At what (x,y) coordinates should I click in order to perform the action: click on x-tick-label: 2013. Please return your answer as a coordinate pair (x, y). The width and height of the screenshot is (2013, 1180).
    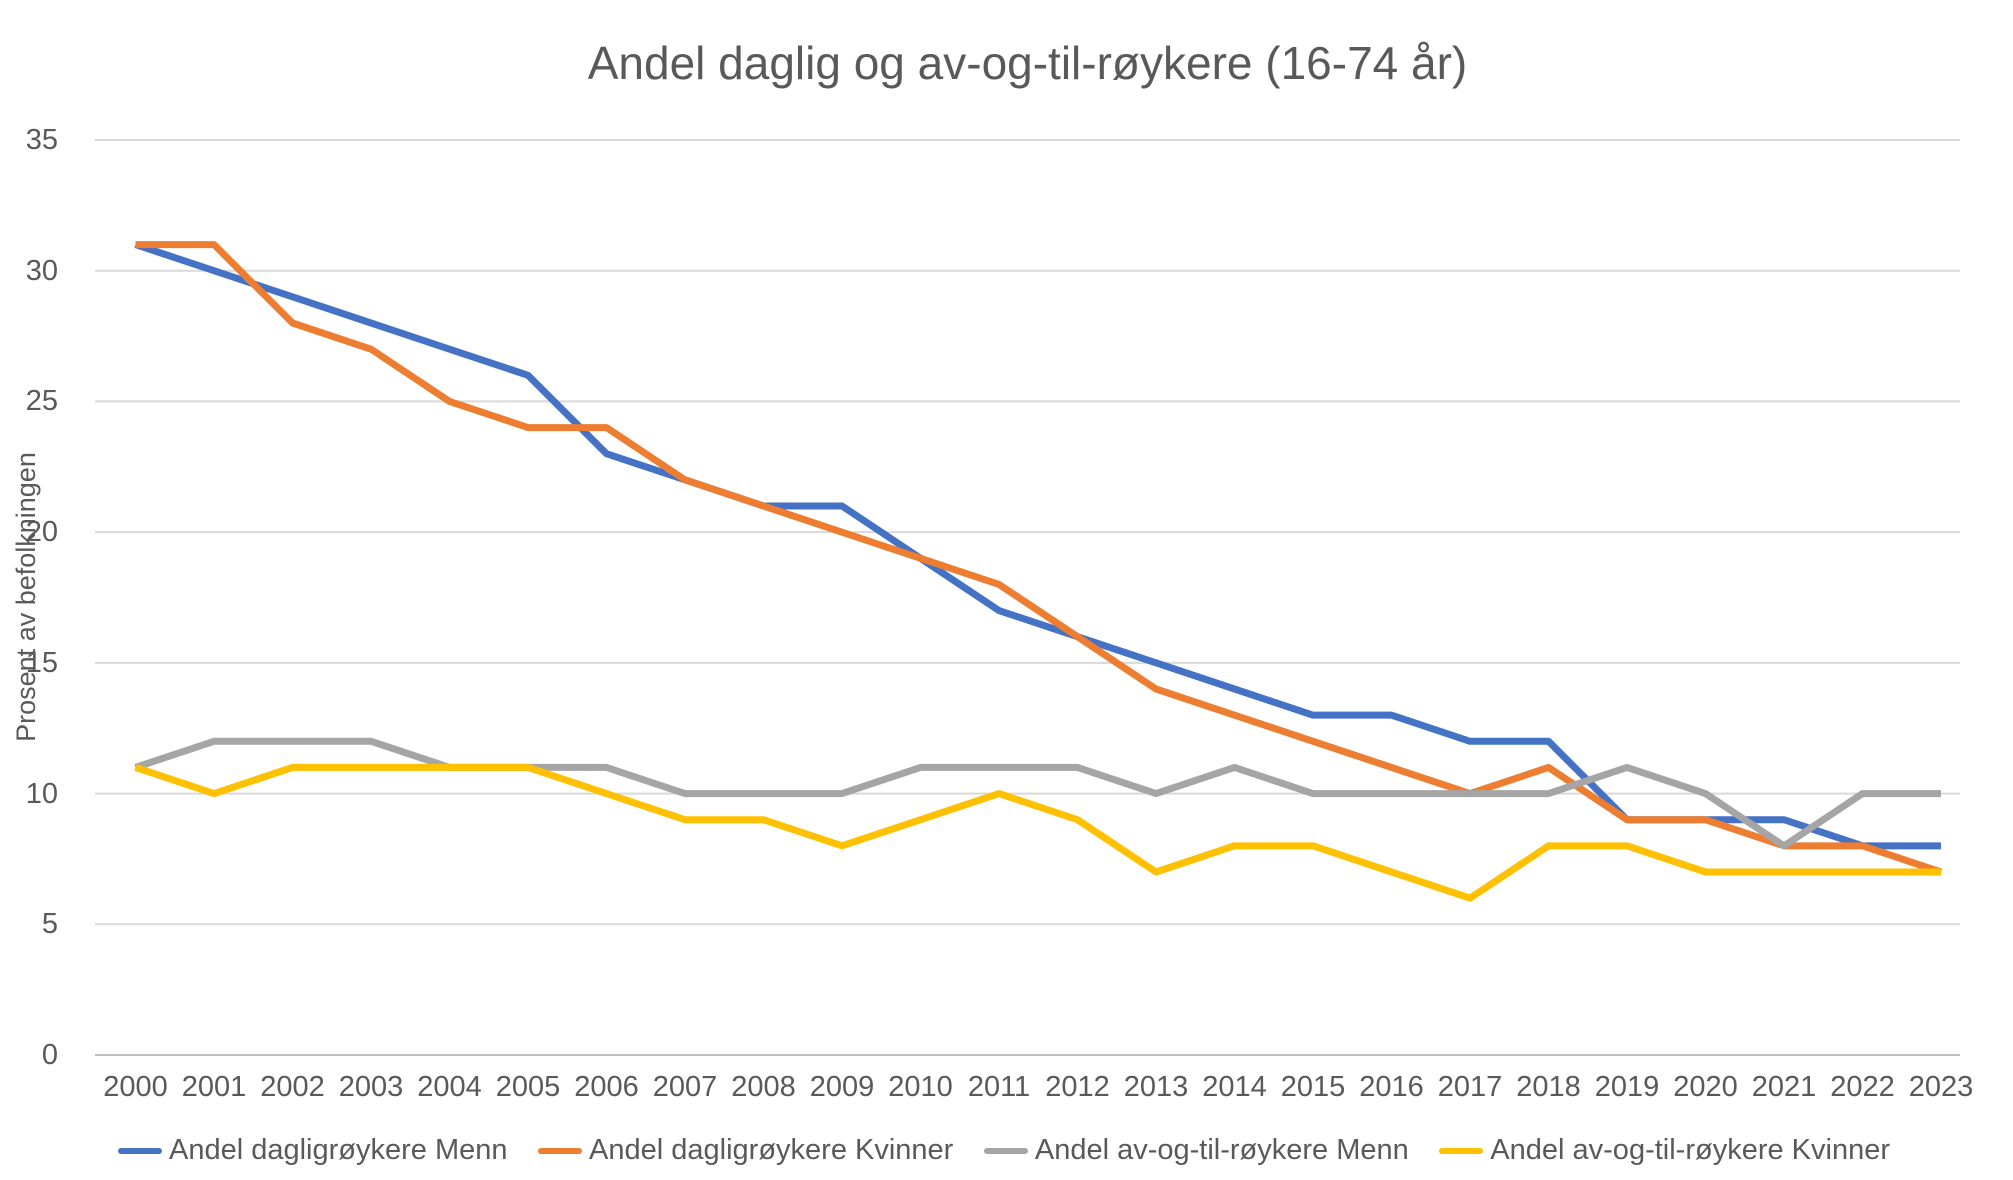
    Looking at the image, I should click on (1156, 1087).